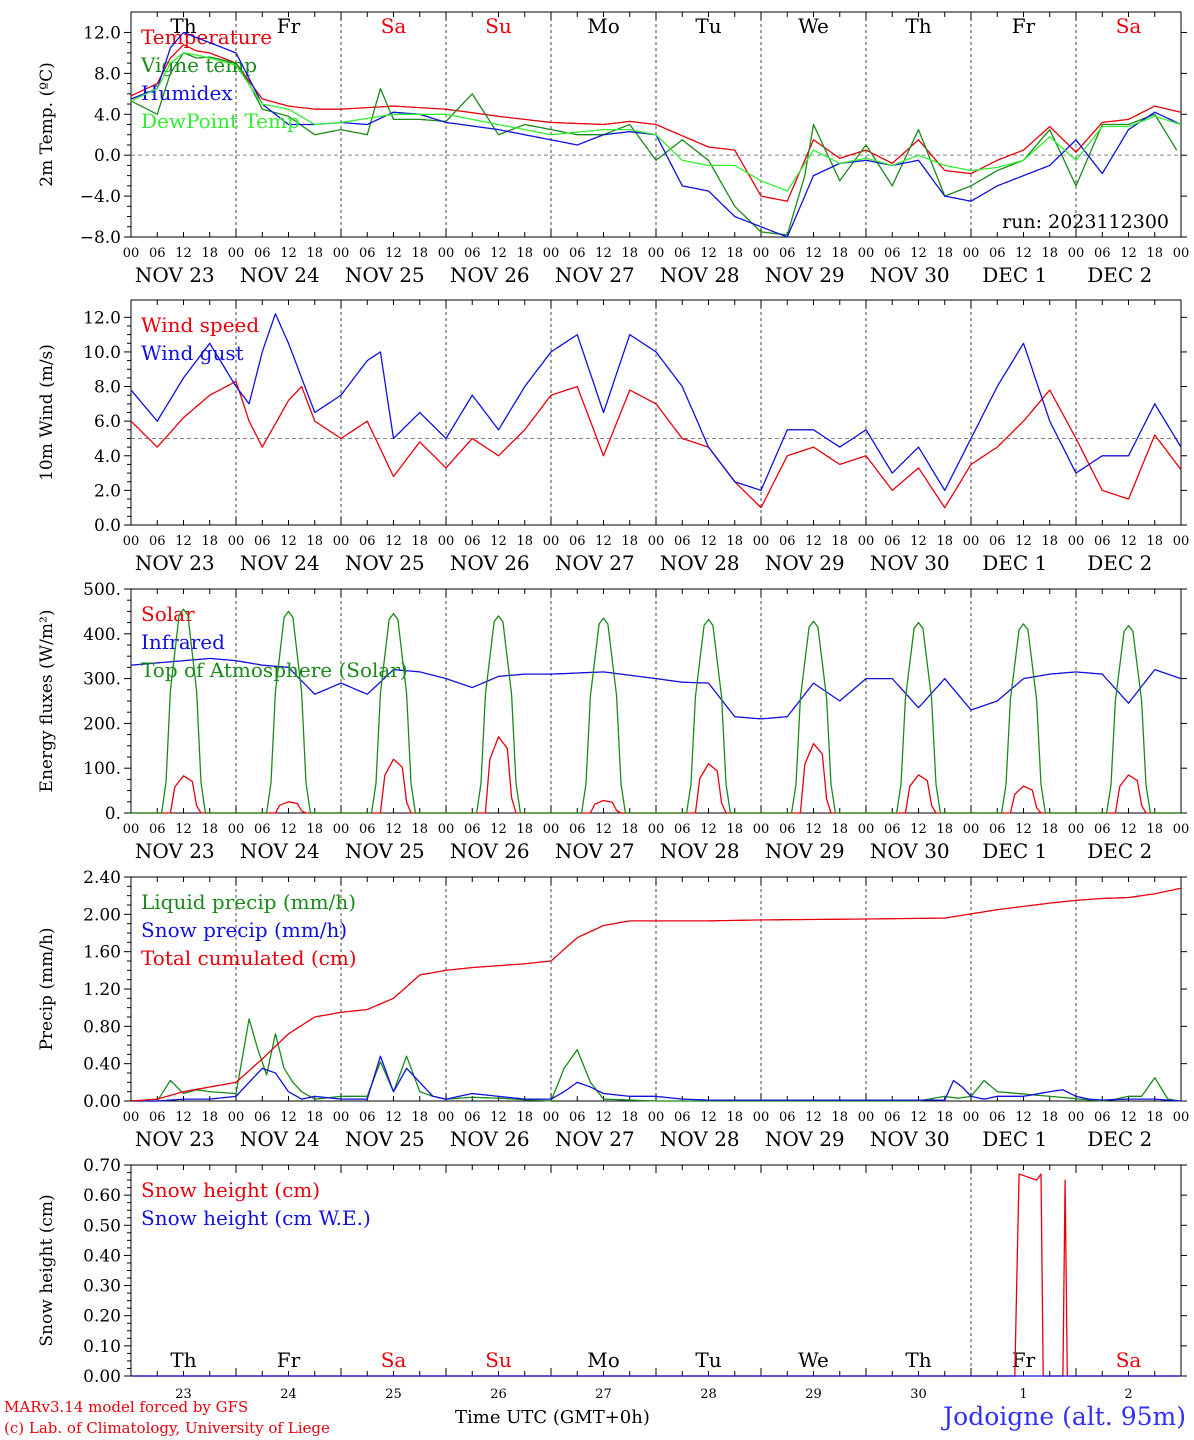 This screenshot has height=1440, width=1194. What do you see at coordinates (102, 635) in the screenshot?
I see `energy-y-tick-label: 400.` at bounding box center [102, 635].